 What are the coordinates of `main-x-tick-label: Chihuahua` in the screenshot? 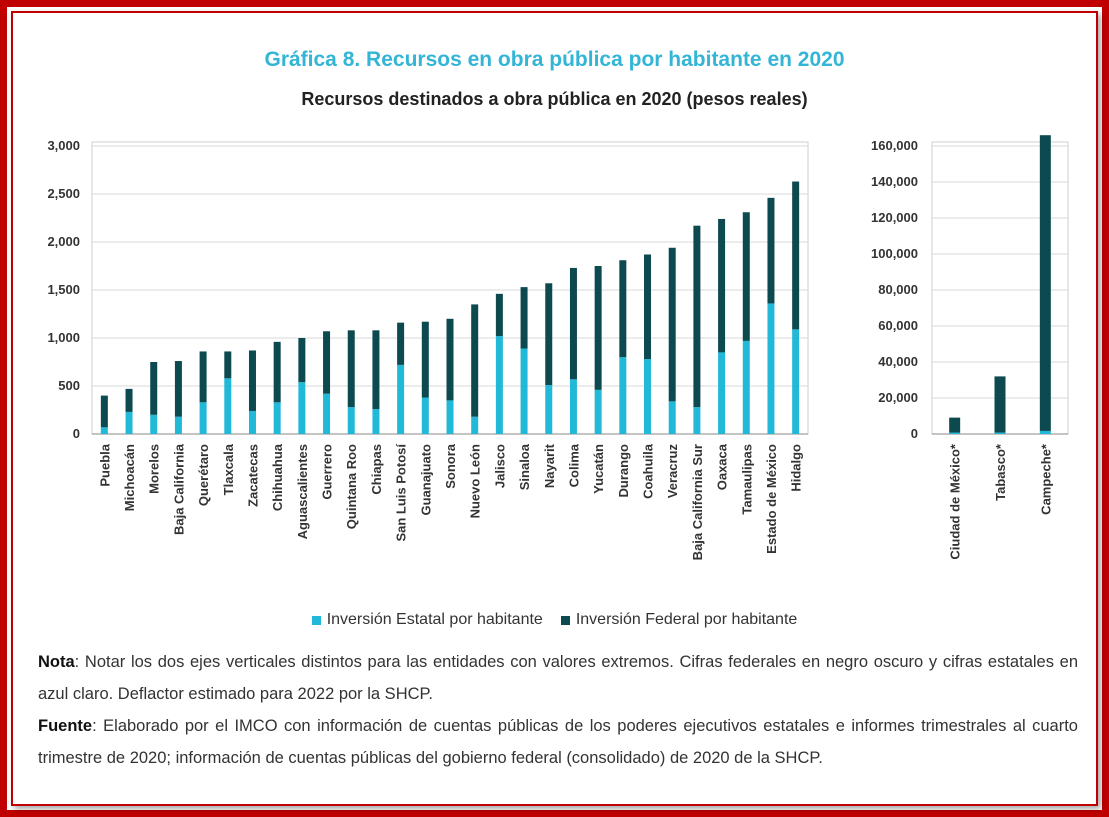 It's located at (277, 477).